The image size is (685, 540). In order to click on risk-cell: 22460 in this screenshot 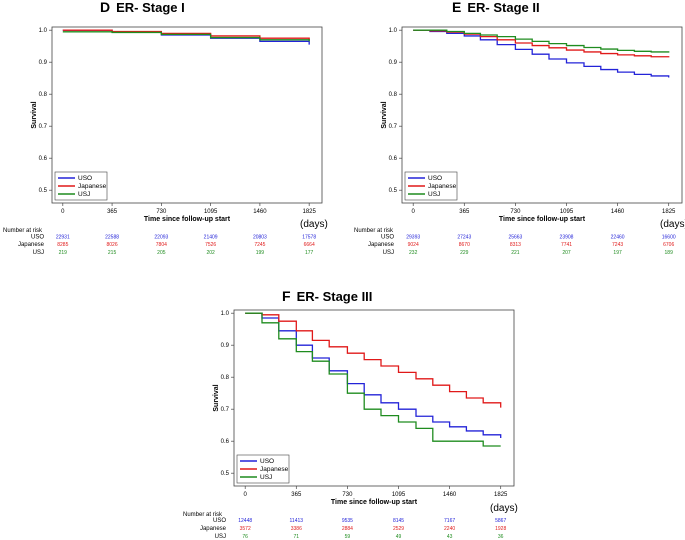, I will do `click(618, 238)`.